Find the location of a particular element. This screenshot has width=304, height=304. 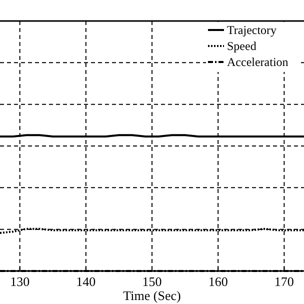

x-tick-label: 170 is located at coordinates (284, 281).